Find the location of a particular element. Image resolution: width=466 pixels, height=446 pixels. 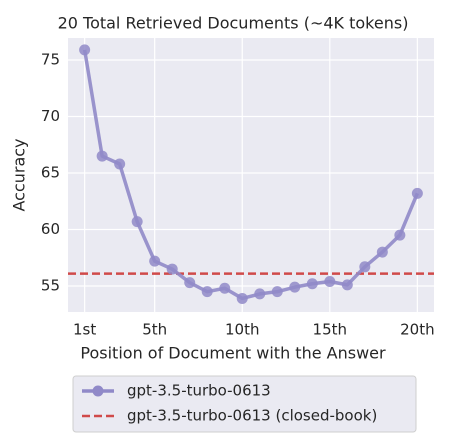

x-axis-label: Position of Document with the Answer is located at coordinates (233, 353).